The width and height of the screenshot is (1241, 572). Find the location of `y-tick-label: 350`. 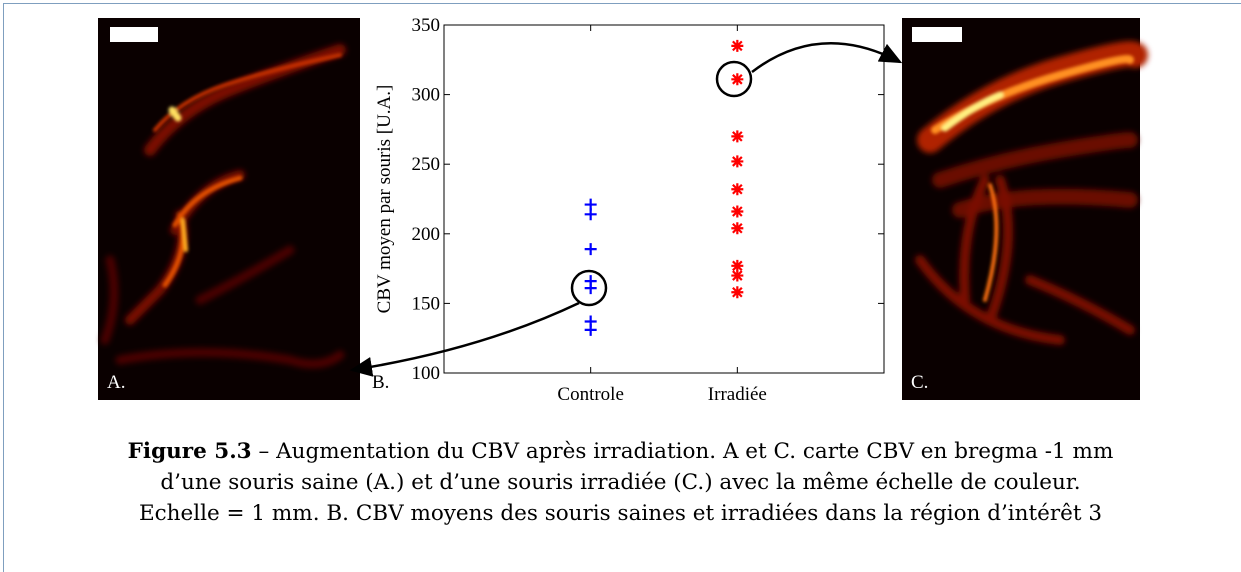

y-tick-label: 350 is located at coordinates (426, 25).